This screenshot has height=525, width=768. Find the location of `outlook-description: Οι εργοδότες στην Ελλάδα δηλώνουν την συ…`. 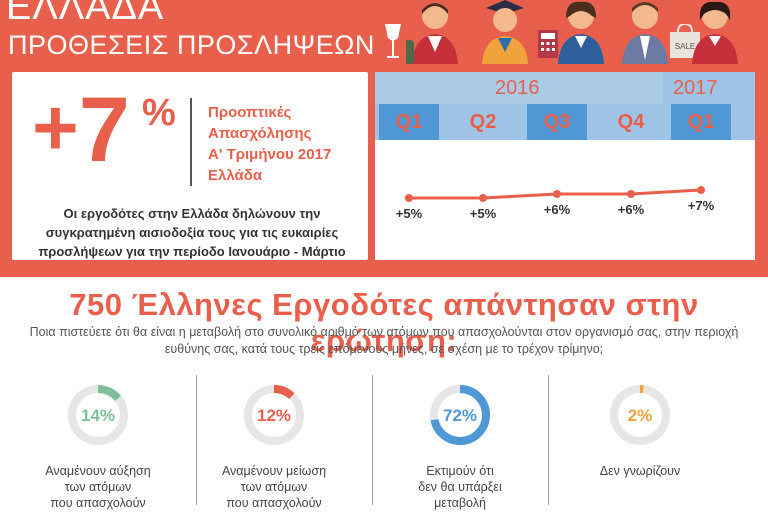

outlook-description: Οι εργοδότες στην Ελλάδα δηλώνουν την συ… is located at coordinates (192, 232).